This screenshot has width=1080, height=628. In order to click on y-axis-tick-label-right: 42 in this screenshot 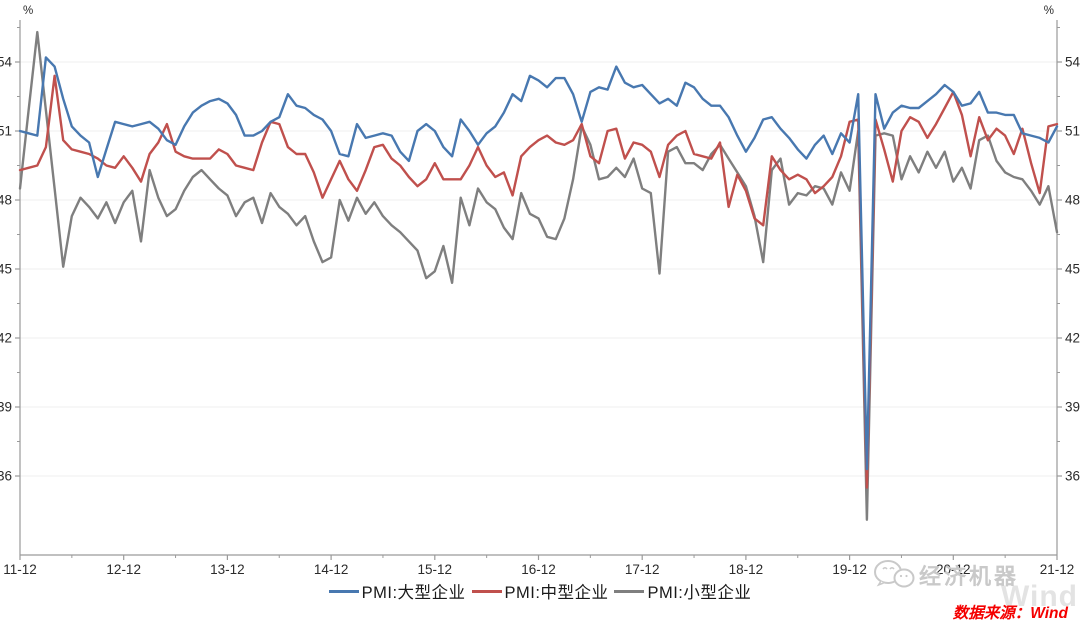, I will do `click(1072, 338)`.